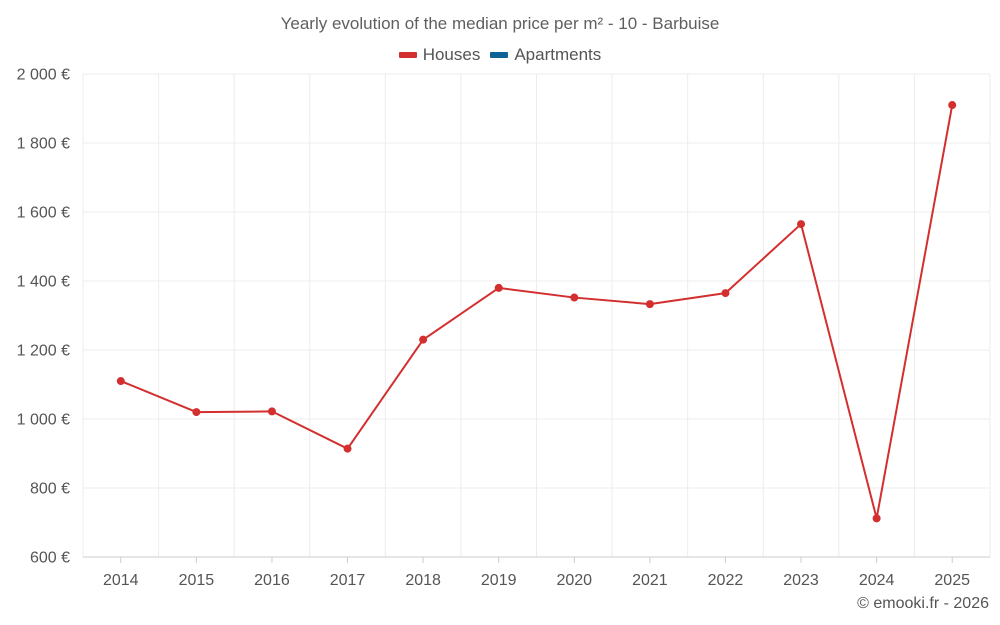 This screenshot has width=1000, height=625. Describe the element at coordinates (877, 580) in the screenshot. I see `x-tick-label: 2024` at that location.